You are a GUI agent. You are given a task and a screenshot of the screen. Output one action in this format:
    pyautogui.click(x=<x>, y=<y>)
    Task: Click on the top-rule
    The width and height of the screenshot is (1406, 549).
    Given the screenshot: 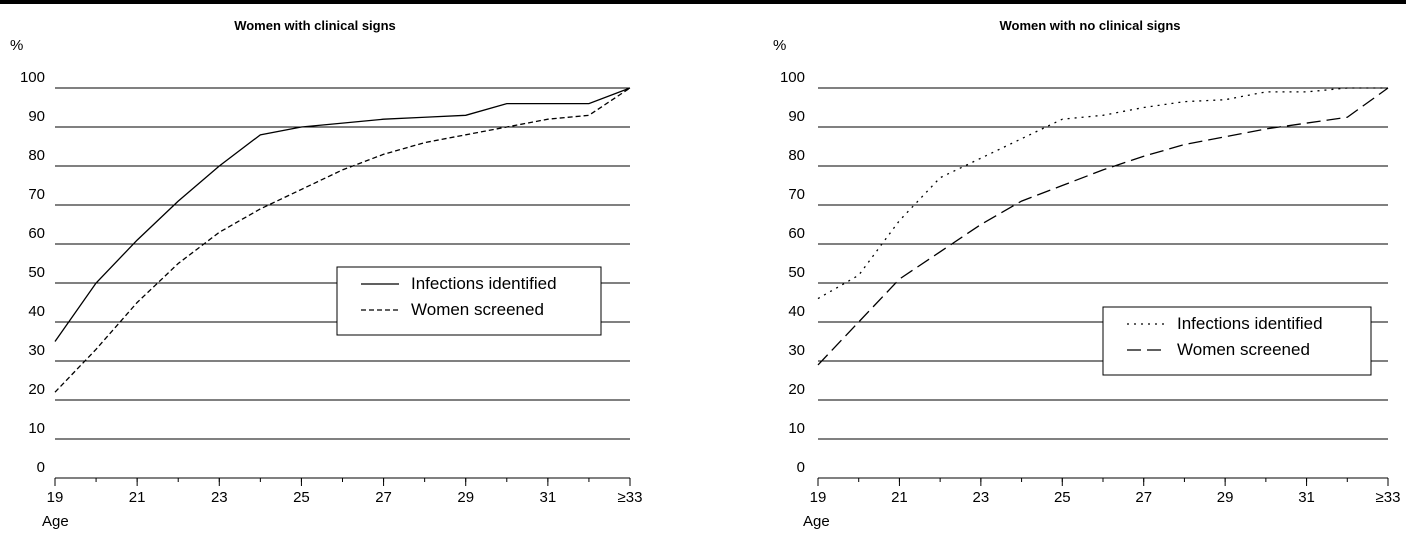 What is the action you would take?
    pyautogui.click(x=703, y=2)
    